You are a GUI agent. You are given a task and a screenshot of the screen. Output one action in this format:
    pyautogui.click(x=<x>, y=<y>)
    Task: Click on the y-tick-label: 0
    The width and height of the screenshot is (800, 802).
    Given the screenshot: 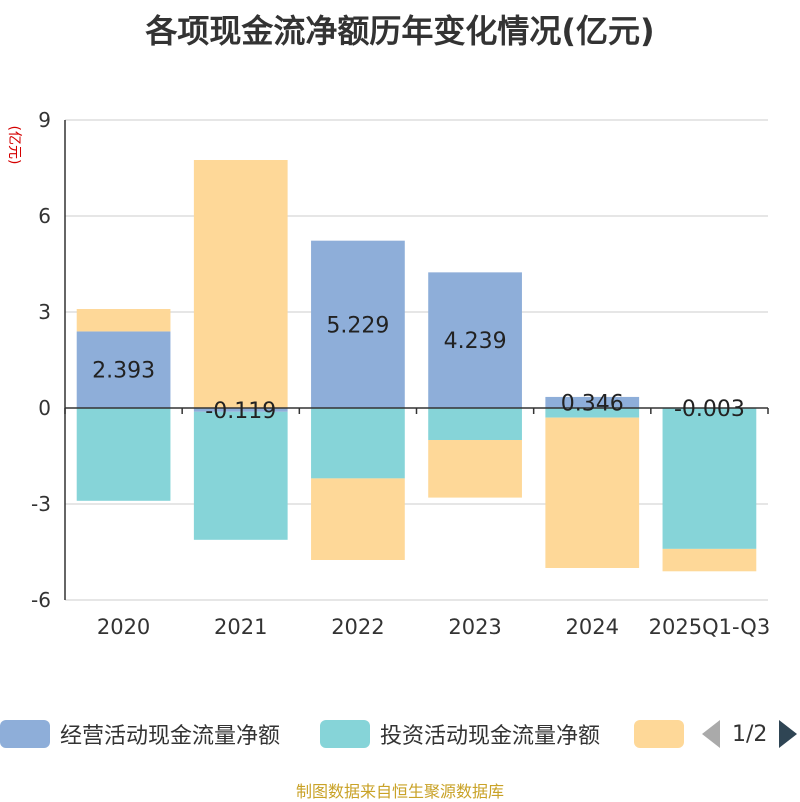 What is the action you would take?
    pyautogui.click(x=44, y=408)
    